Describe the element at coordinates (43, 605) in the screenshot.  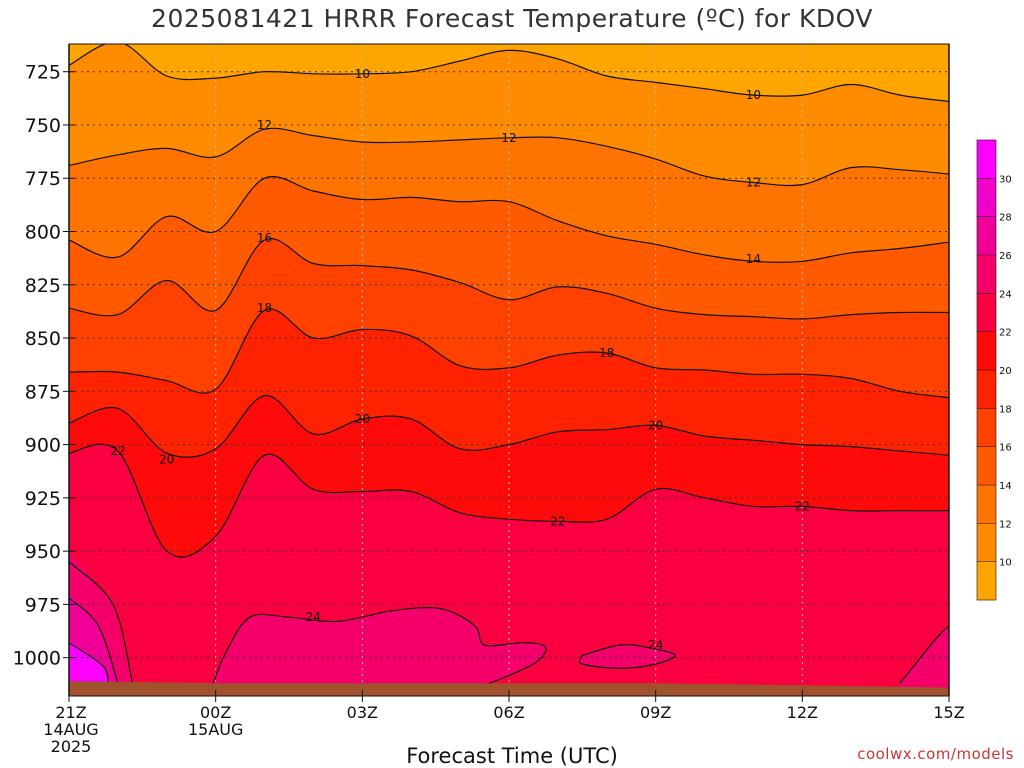
I see `y-tick-label: 975` at that location.